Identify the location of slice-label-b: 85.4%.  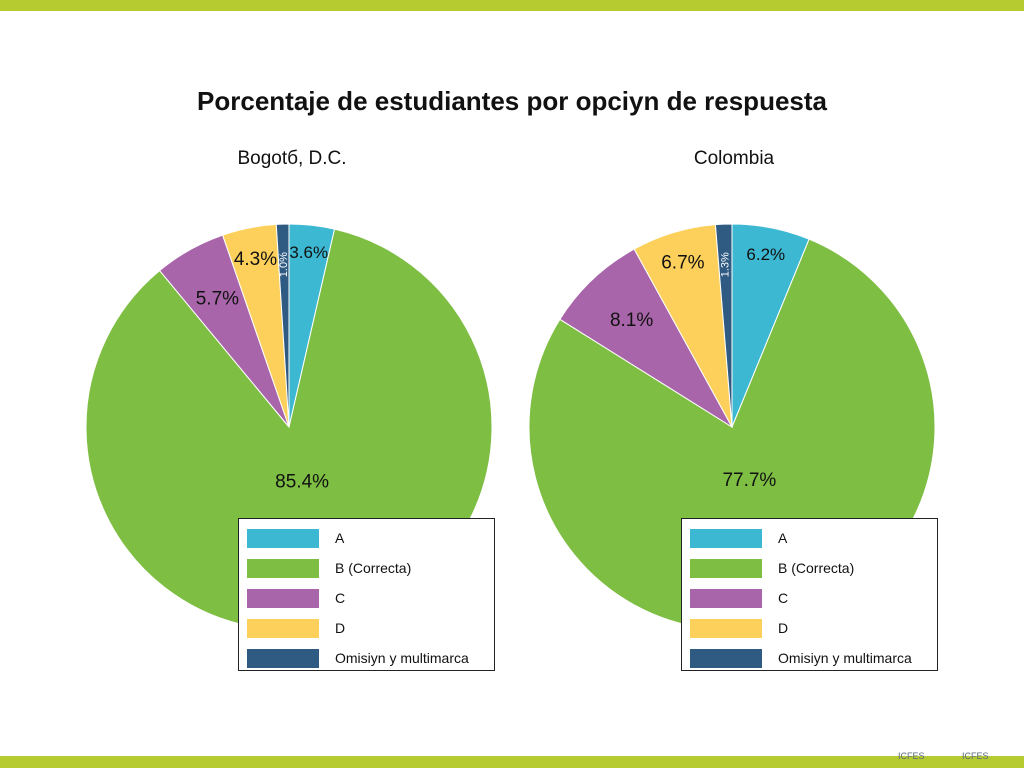
(302, 481).